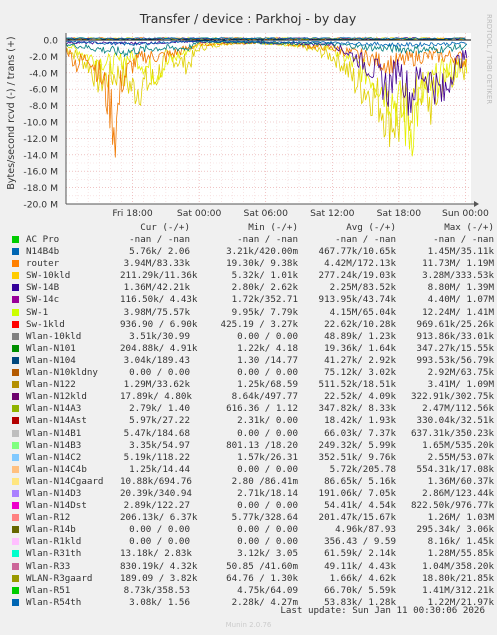 This screenshot has height=635, width=497. I want to click on legend-avg: 22.52k/ 4.09k, so click(360, 397).